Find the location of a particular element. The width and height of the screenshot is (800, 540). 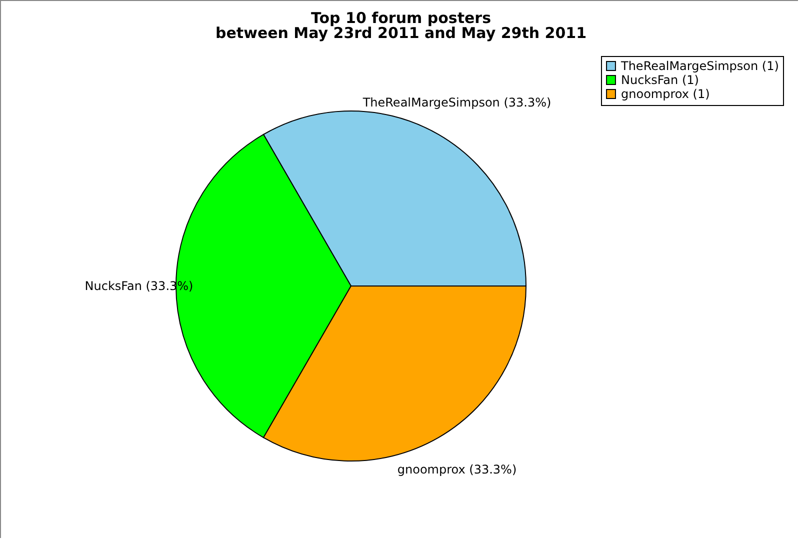

legend-label: NucksFan (1) is located at coordinates (660, 80).